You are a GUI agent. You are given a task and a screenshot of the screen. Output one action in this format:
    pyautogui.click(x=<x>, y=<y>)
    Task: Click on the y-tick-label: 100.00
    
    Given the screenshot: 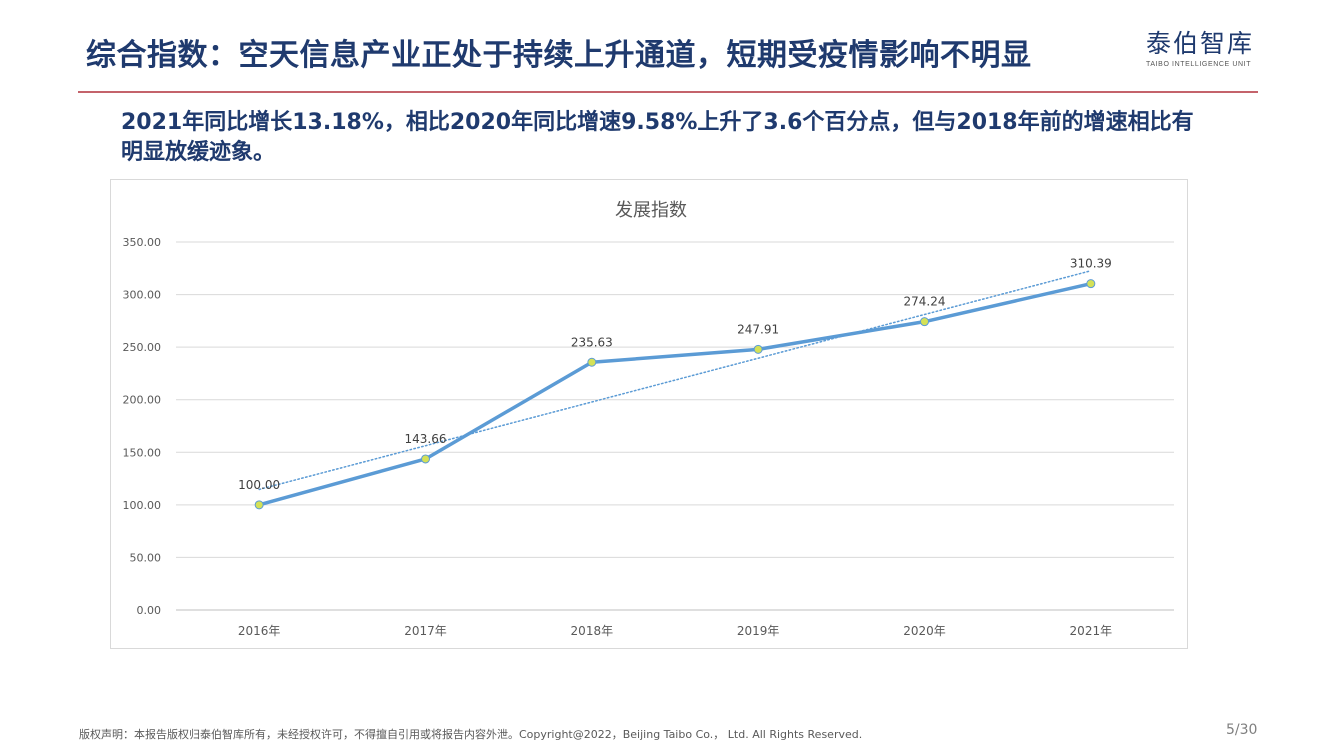 What is the action you would take?
    pyautogui.click(x=142, y=505)
    